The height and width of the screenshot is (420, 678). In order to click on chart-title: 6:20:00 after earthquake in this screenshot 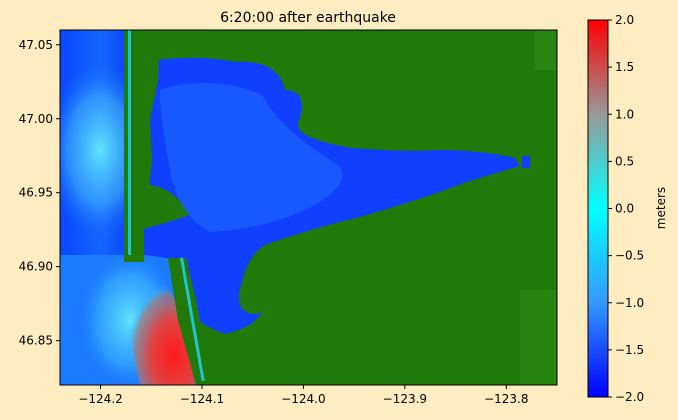, I will do `click(308, 18)`.